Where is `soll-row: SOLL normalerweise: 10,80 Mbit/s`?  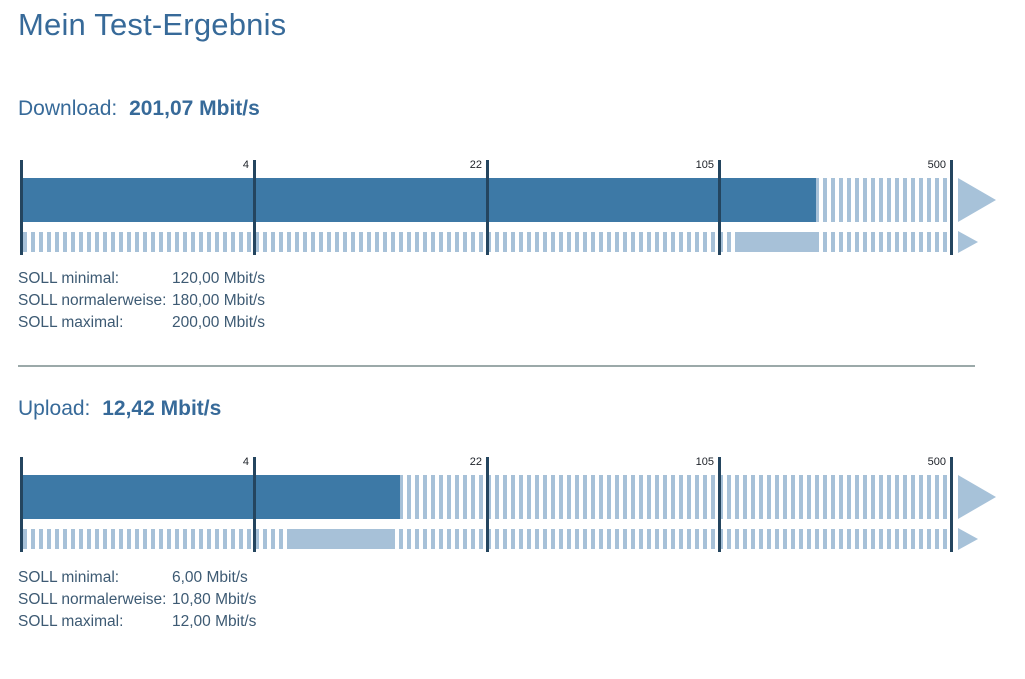 soll-row: SOLL normalerweise: 10,80 Mbit/s is located at coordinates (137, 600).